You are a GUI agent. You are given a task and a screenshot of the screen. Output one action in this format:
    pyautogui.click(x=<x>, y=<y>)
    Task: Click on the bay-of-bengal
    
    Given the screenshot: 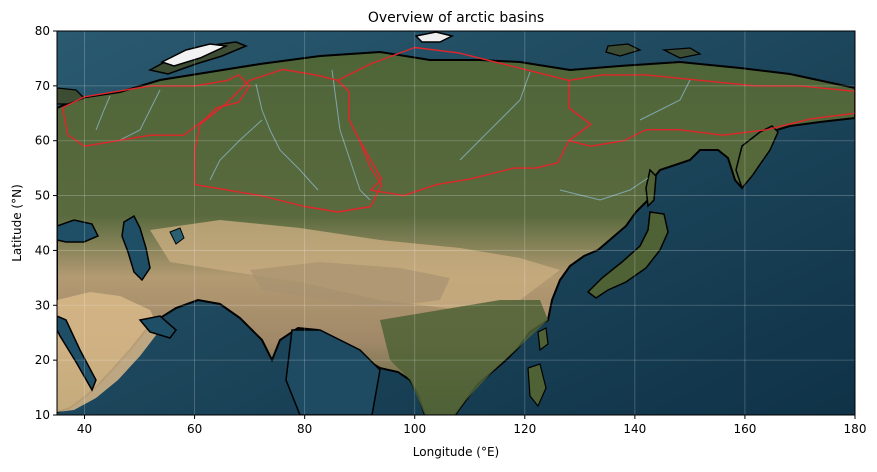 What is the action you would take?
    pyautogui.click(x=333, y=372)
    